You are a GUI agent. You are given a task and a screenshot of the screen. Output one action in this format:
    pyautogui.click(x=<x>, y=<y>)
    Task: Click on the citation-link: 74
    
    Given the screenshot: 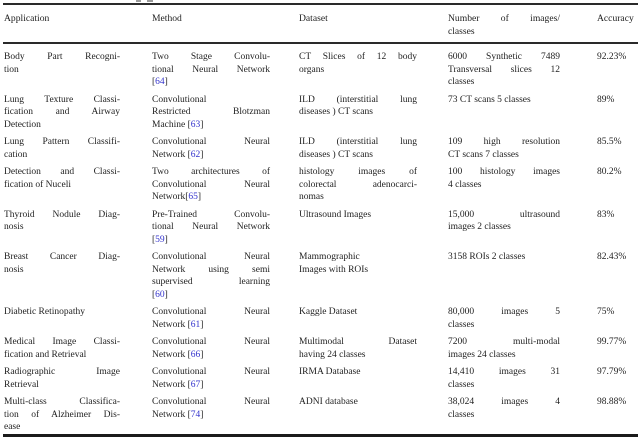 What is the action you would take?
    pyautogui.click(x=195, y=414)
    